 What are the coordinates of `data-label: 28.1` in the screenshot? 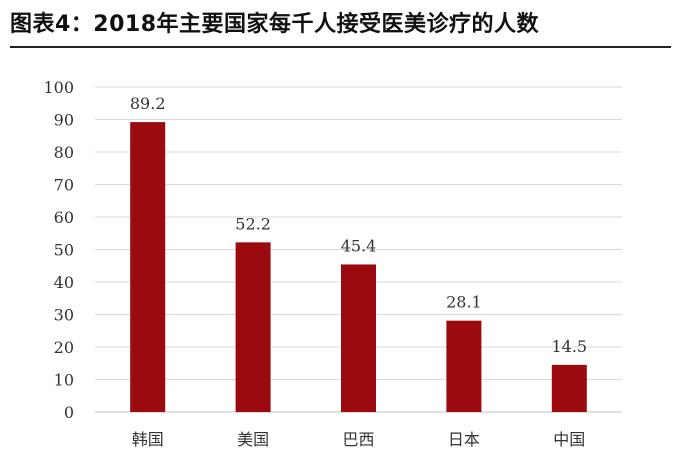 It's located at (464, 302).